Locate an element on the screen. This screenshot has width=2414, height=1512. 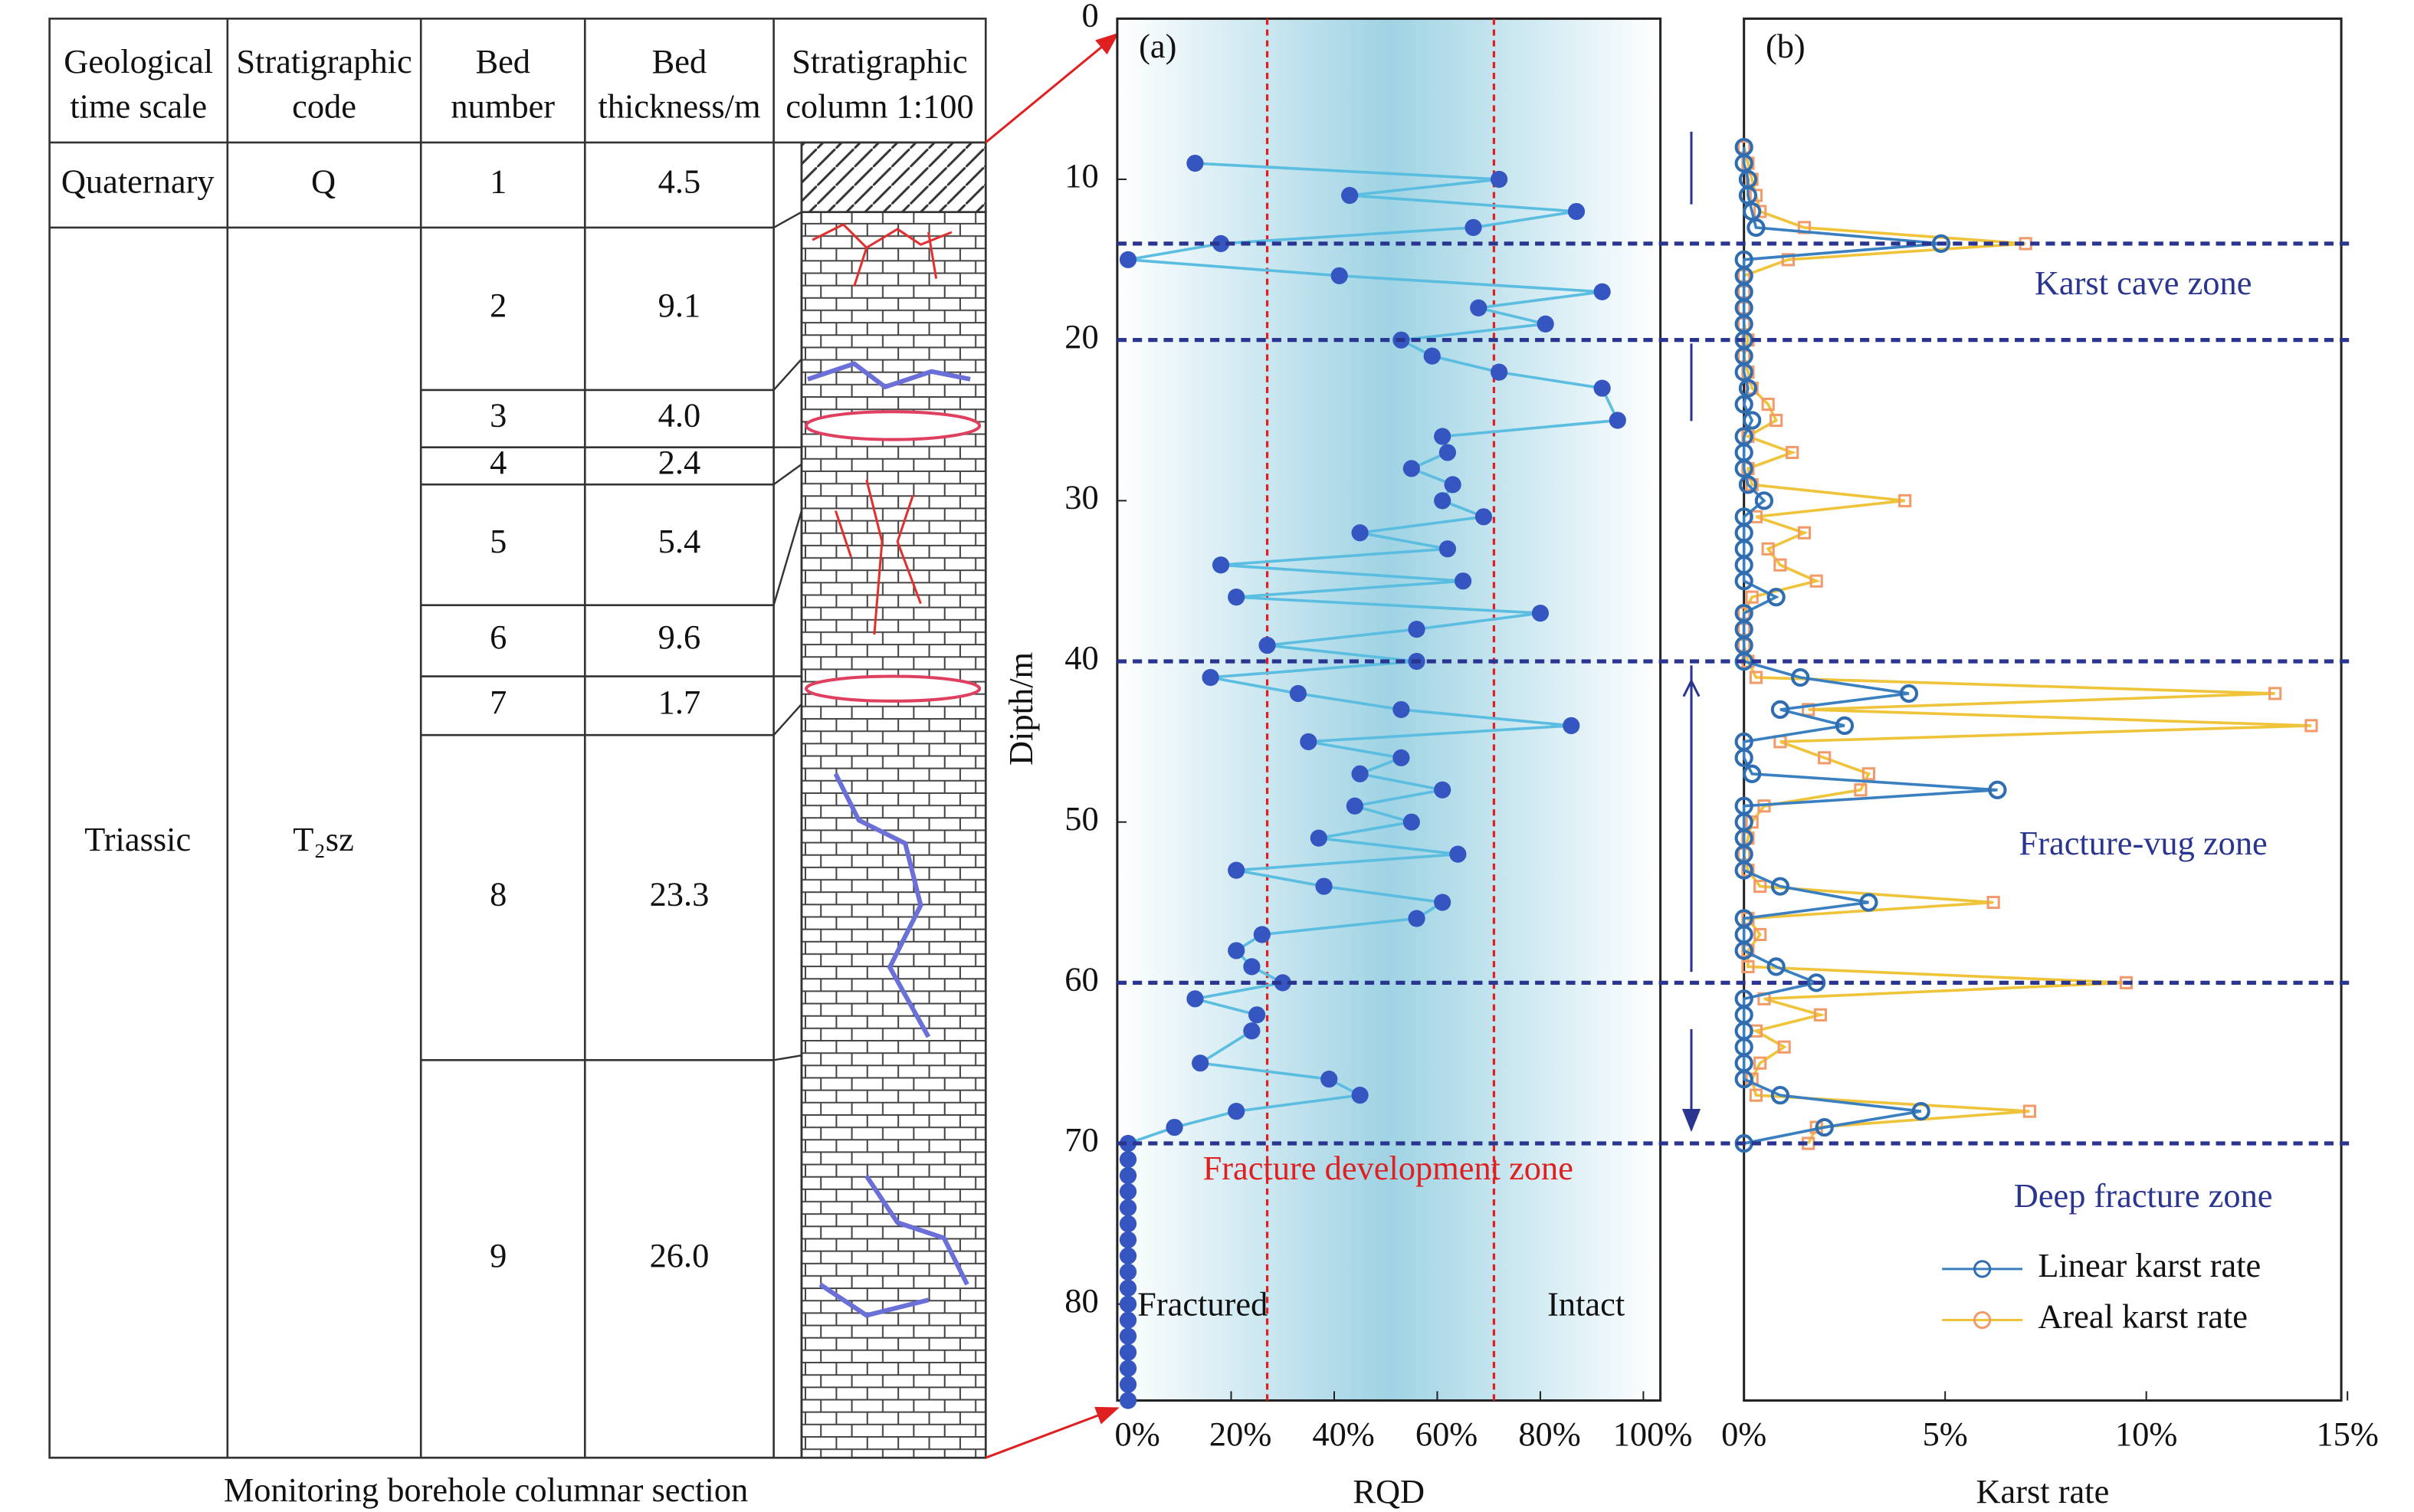
x-tick-label: 100% is located at coordinates (1653, 1434).